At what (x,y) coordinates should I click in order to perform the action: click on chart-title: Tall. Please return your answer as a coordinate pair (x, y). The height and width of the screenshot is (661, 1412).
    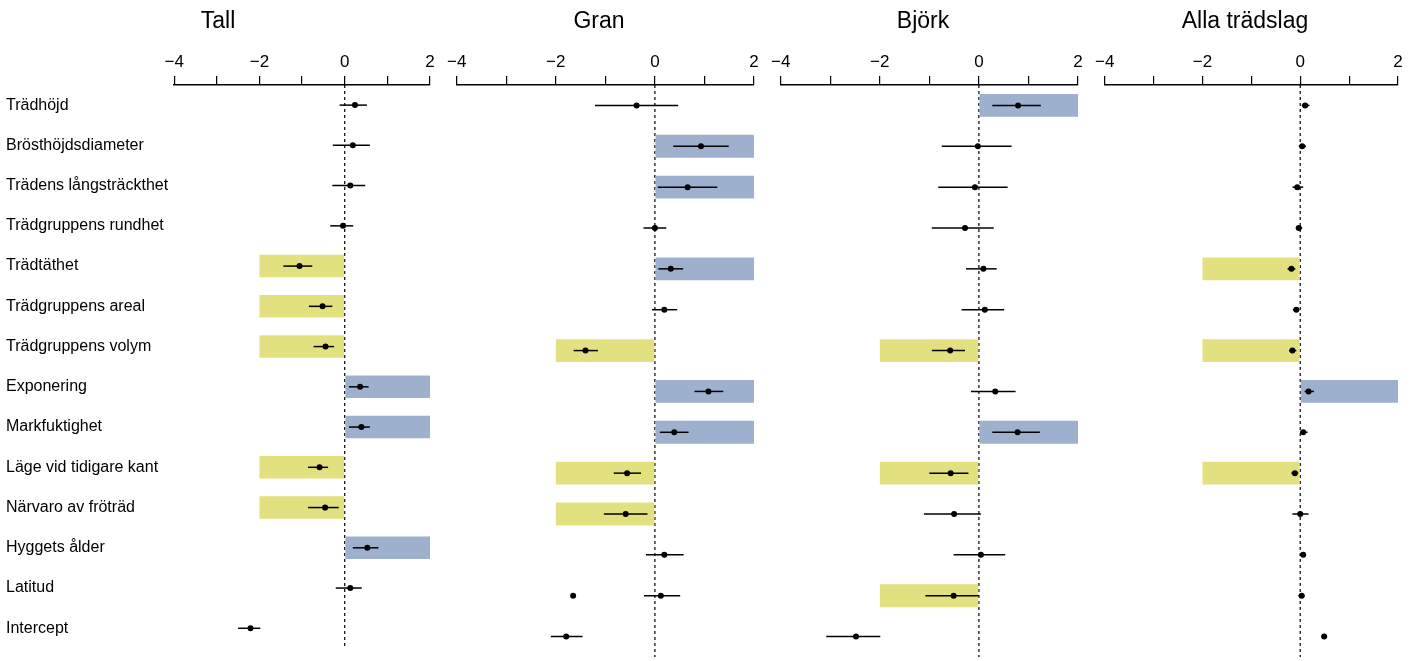
    Looking at the image, I should click on (218, 20).